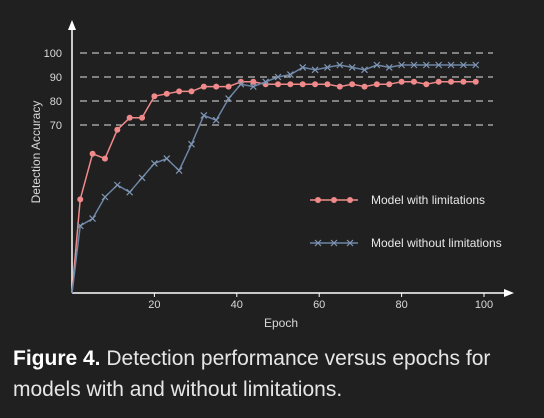 This screenshot has width=544, height=418. What do you see at coordinates (53, 54) in the screenshot?
I see `y-tick-label: 100` at bounding box center [53, 54].